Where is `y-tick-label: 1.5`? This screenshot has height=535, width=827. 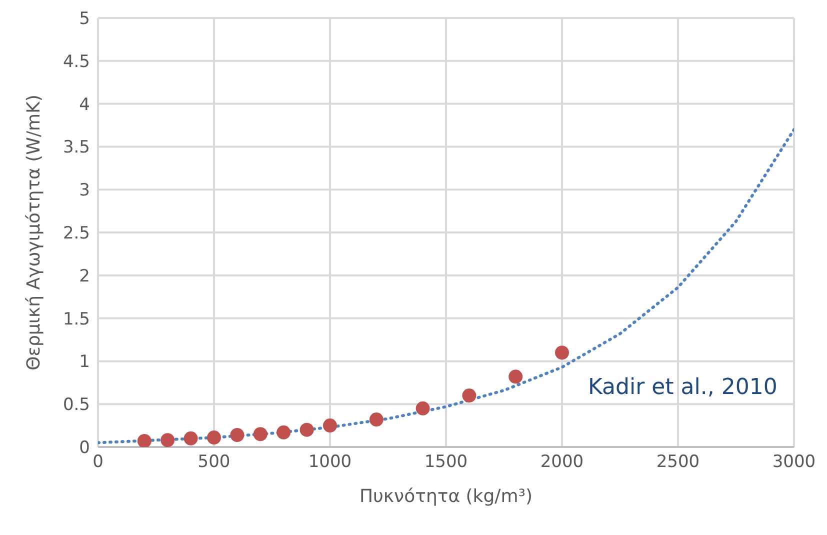
y-tick-label: 1.5 is located at coordinates (76, 319).